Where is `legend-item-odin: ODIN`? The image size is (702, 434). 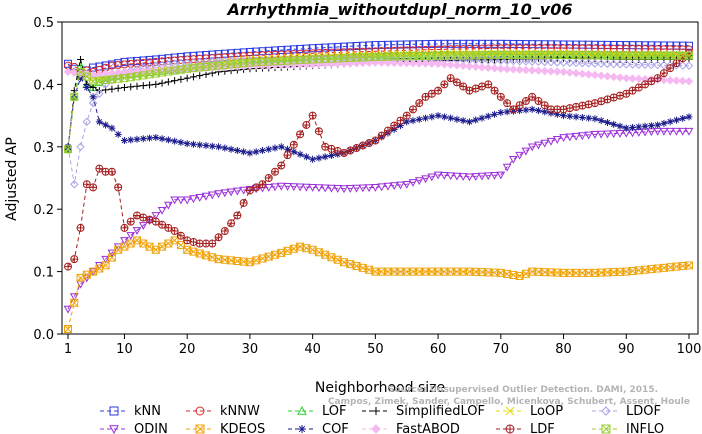 legend-item-odin: ODIN is located at coordinates (134, 428).